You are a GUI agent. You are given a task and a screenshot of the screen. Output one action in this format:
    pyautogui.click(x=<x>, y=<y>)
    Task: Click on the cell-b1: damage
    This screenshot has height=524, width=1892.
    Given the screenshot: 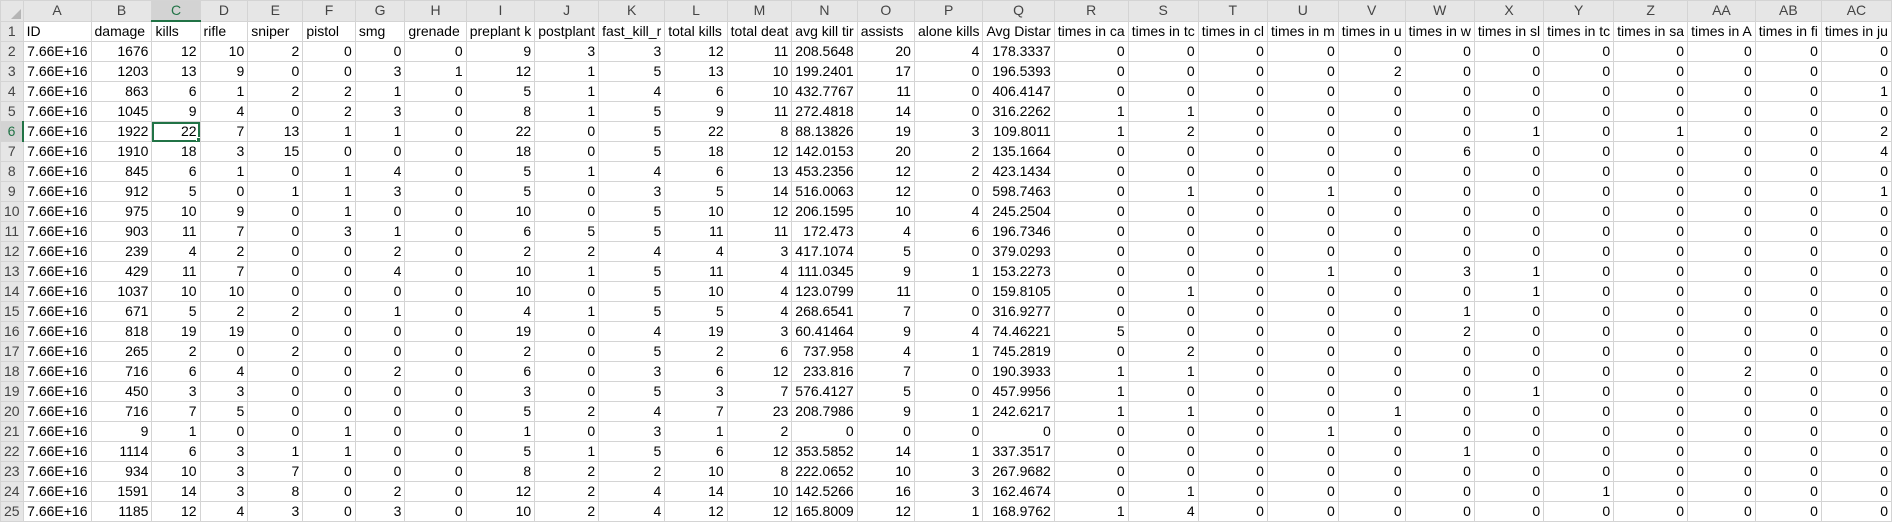 What is the action you would take?
    pyautogui.click(x=121, y=31)
    